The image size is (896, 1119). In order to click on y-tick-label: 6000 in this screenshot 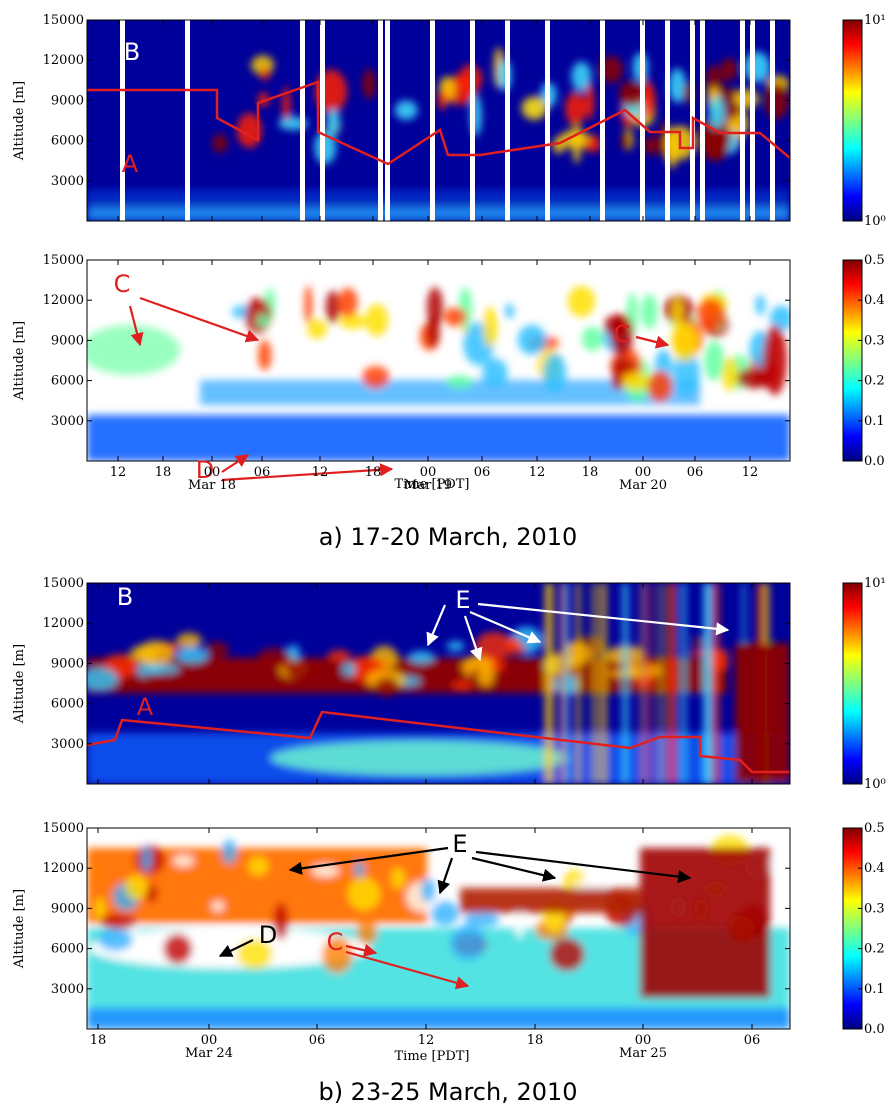, I will do `click(67, 949)`.